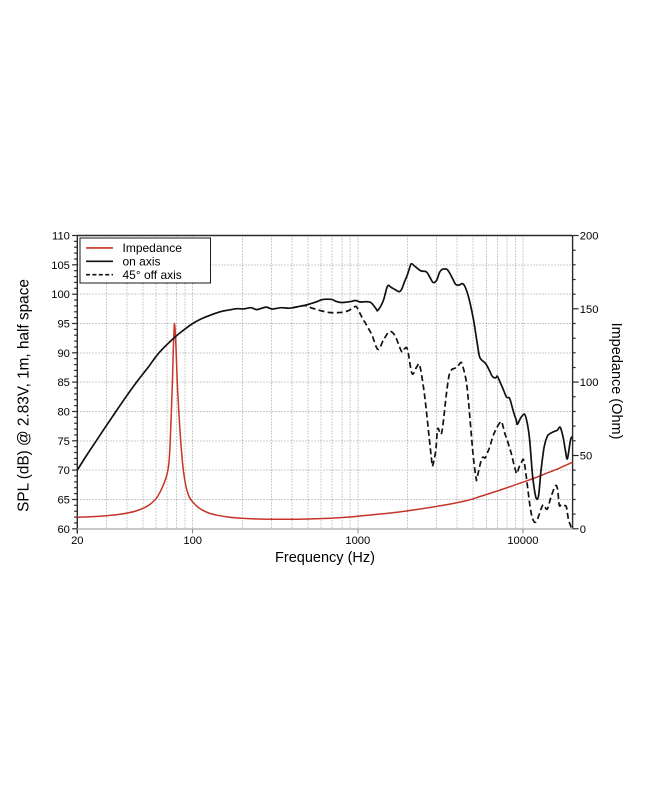  Describe the element at coordinates (63, 325) in the screenshot. I see `svg-text: 95` at that location.